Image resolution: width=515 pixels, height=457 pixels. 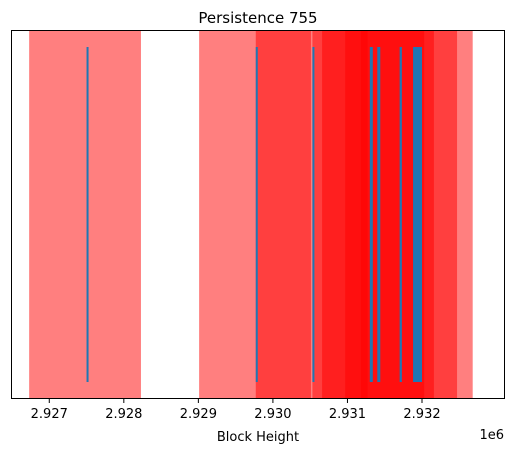 What do you see at coordinates (258, 437) in the screenshot?
I see `x-axis-label: Block Height` at bounding box center [258, 437].